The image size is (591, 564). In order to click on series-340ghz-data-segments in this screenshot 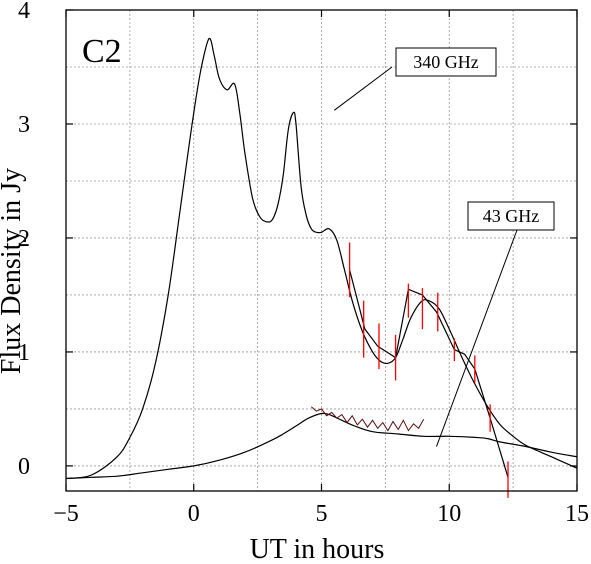, I will do `click(429, 373)`.